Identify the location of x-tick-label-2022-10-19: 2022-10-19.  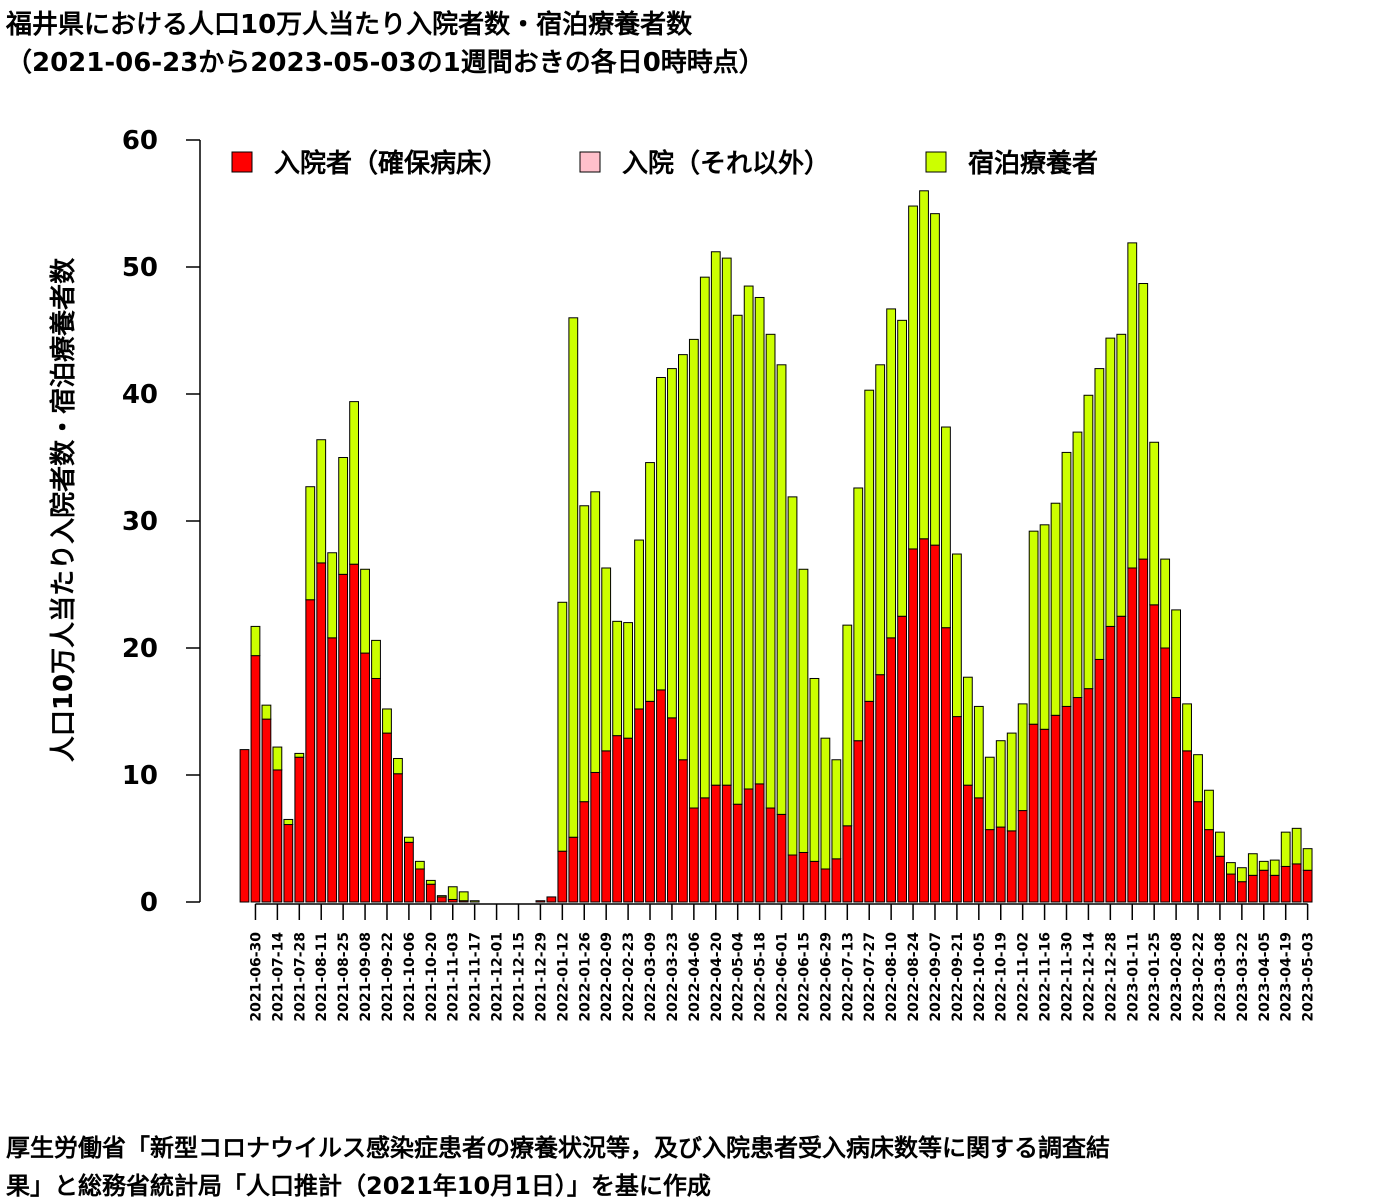
(1002, 977).